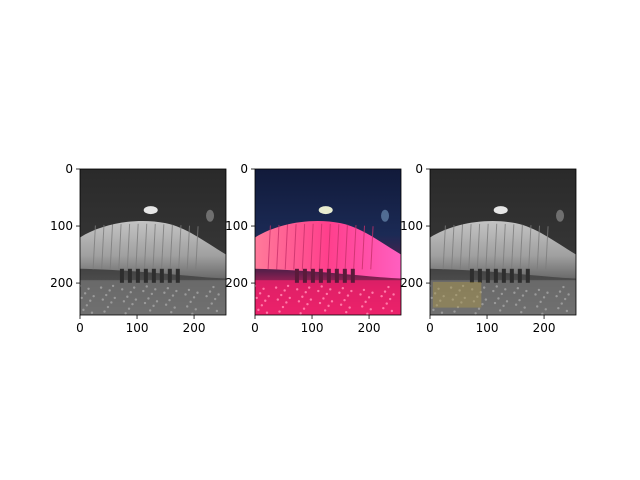 The width and height of the screenshot is (640, 480). I want to click on y-tick-label: 0, so click(69, 169).